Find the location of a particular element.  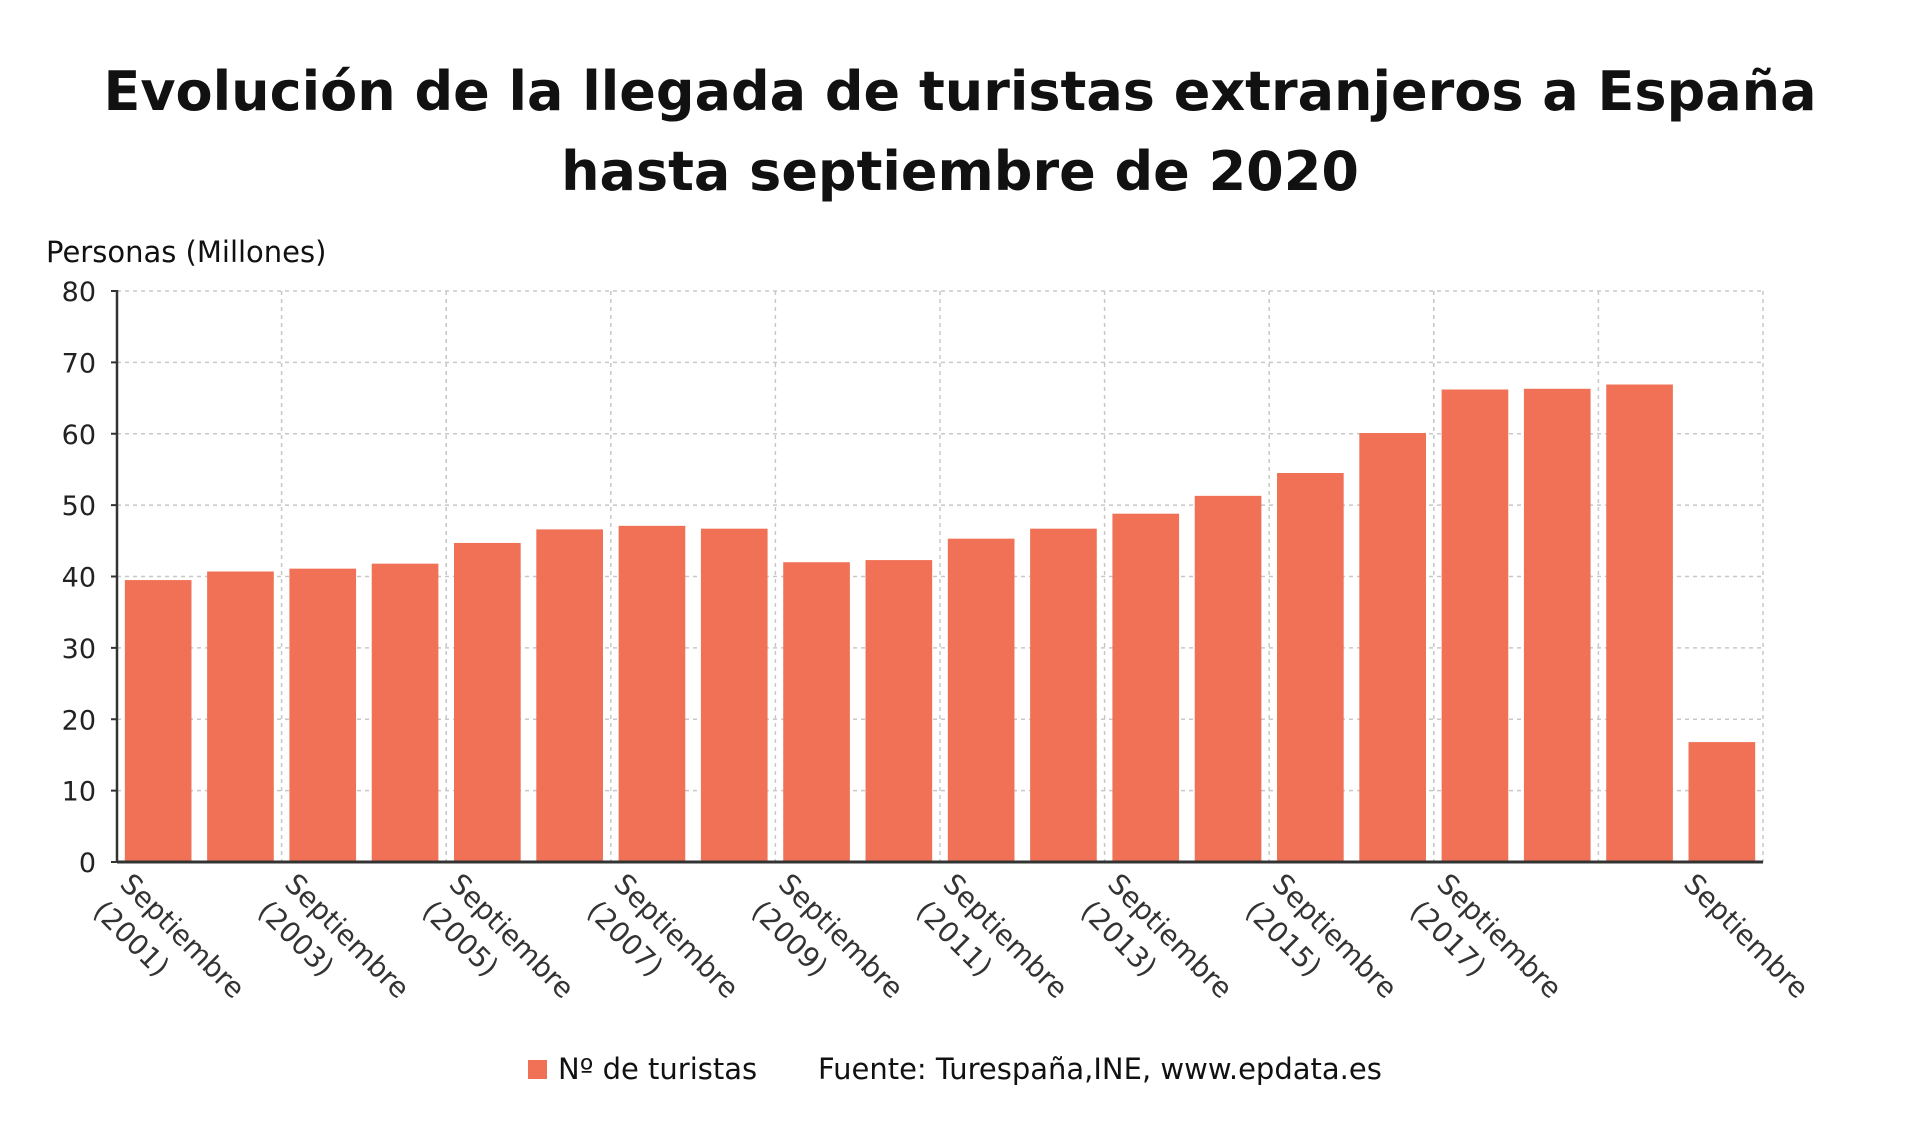

y-tick-labels: 0 10 20 30 40 50 60 70 80 is located at coordinates (79, 578).